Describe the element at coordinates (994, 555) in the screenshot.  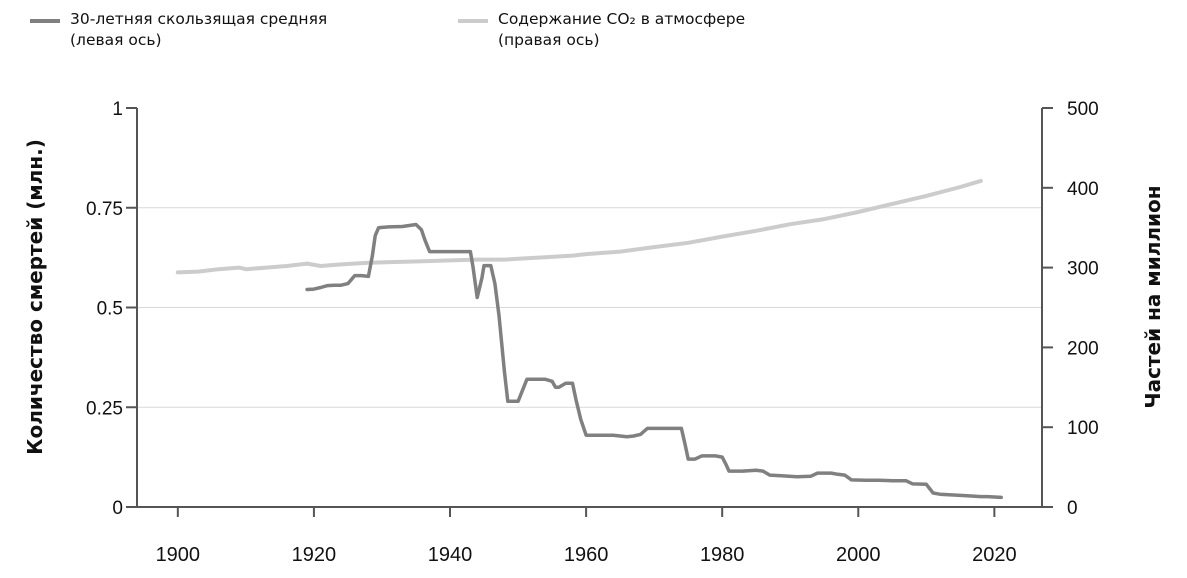
I see `x-tick-label: 2020` at that location.